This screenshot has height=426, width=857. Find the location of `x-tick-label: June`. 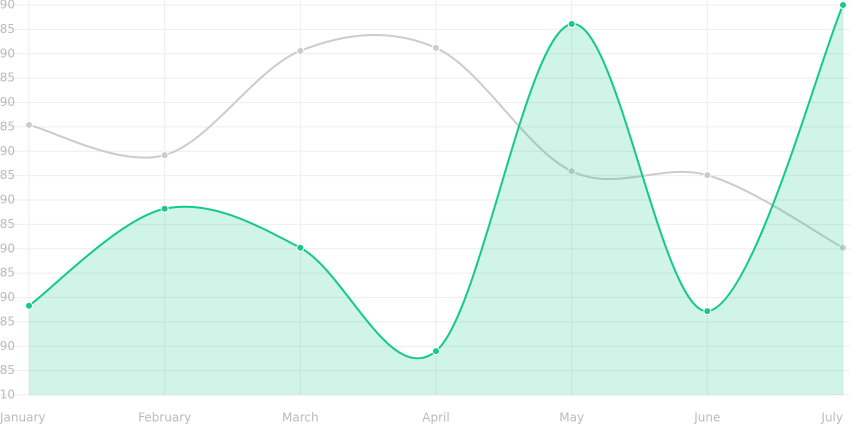

x-tick-label: June is located at coordinates (706, 418).